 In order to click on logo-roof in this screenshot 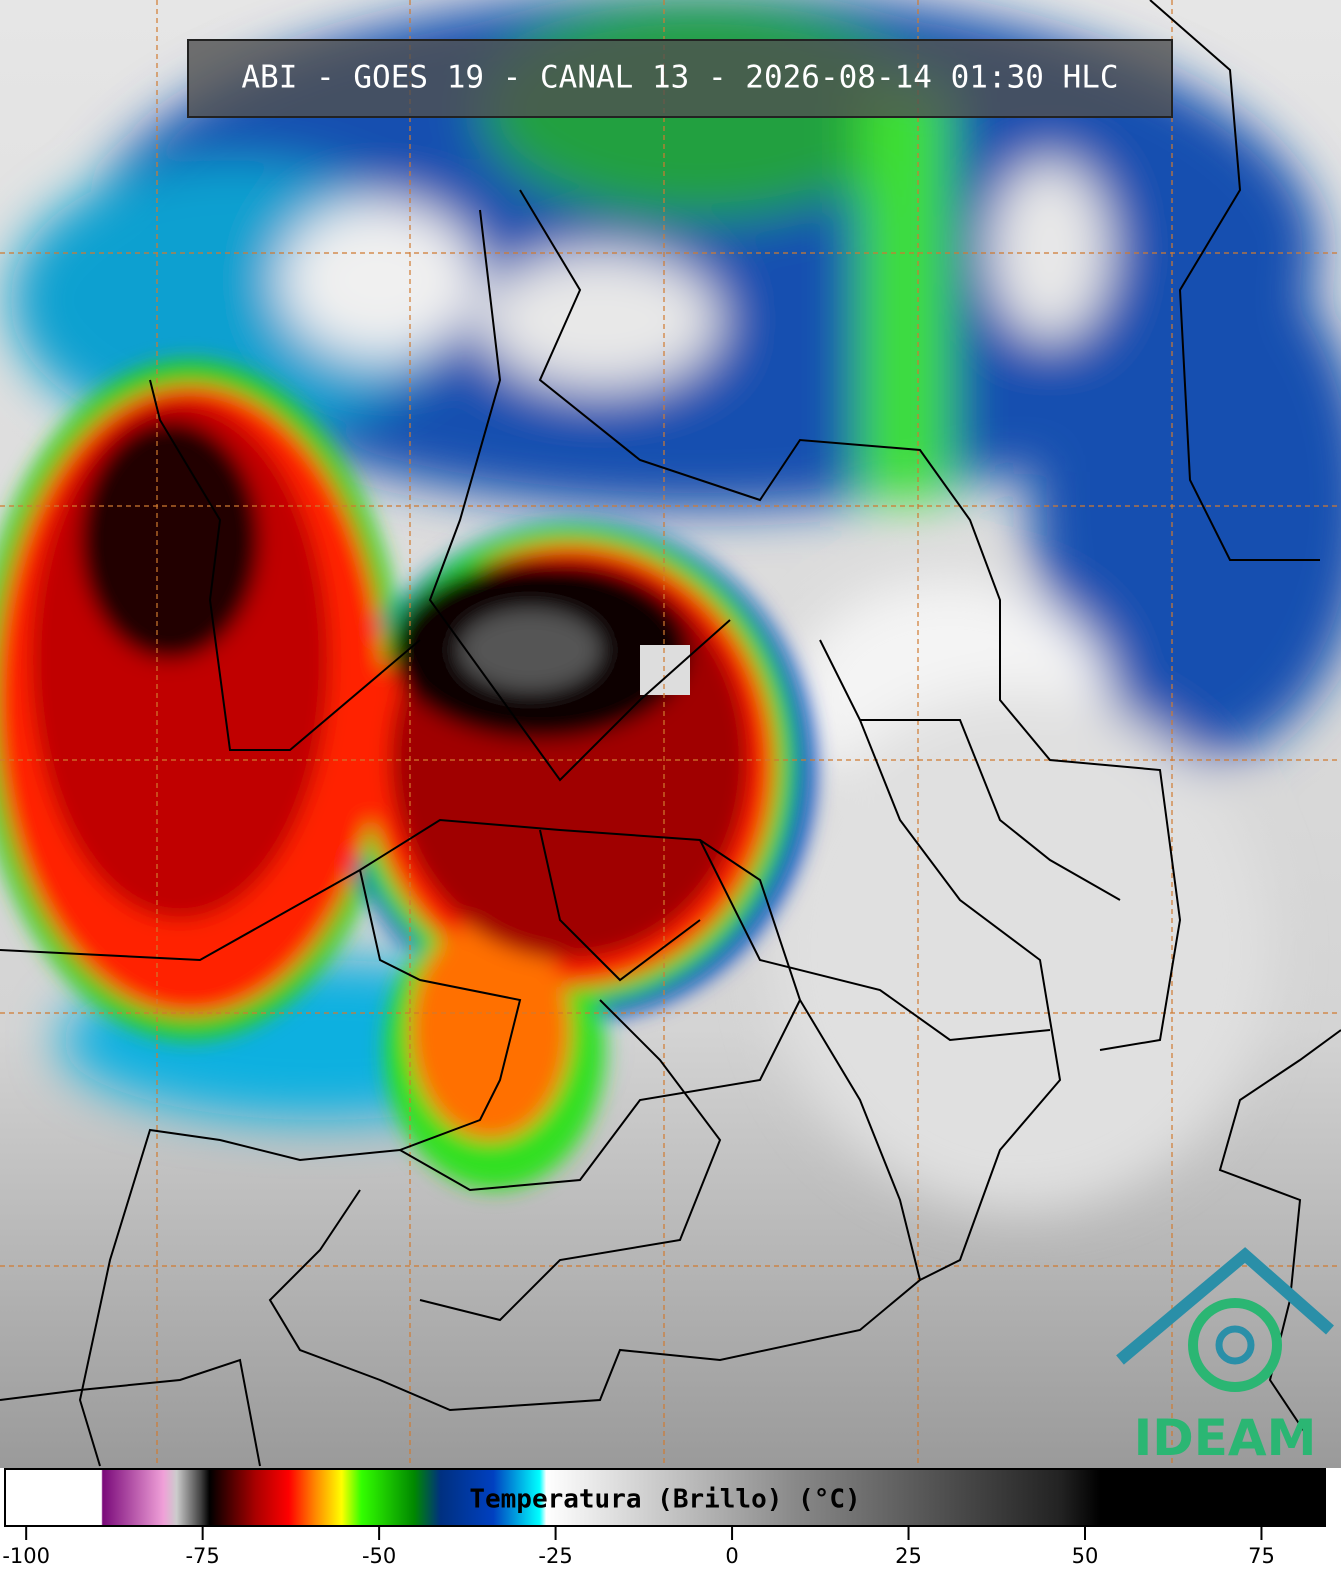, I will do `click(1225, 1306)`.